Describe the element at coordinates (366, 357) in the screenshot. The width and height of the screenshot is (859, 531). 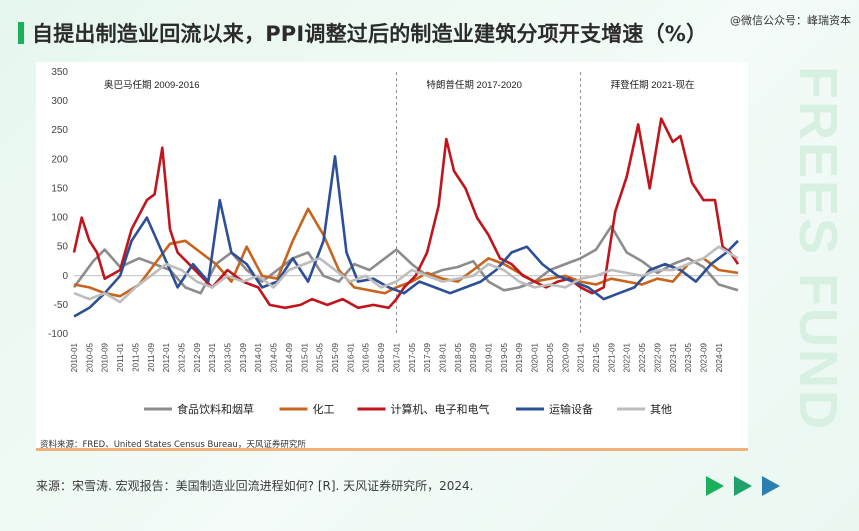
I see `x-tick-label: 2016-05` at that location.